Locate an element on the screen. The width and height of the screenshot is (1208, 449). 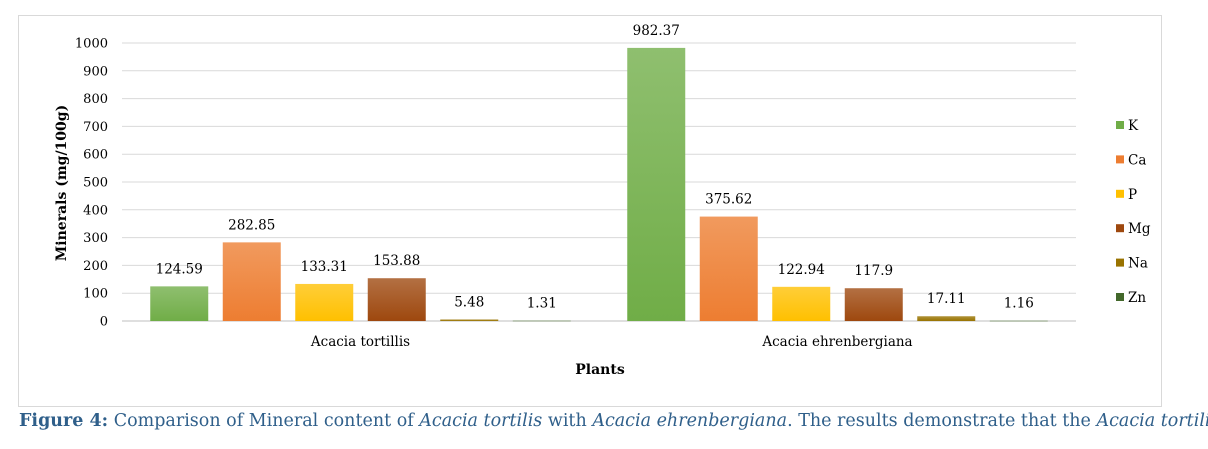
y-tick-label: 0 is located at coordinates (104, 322).